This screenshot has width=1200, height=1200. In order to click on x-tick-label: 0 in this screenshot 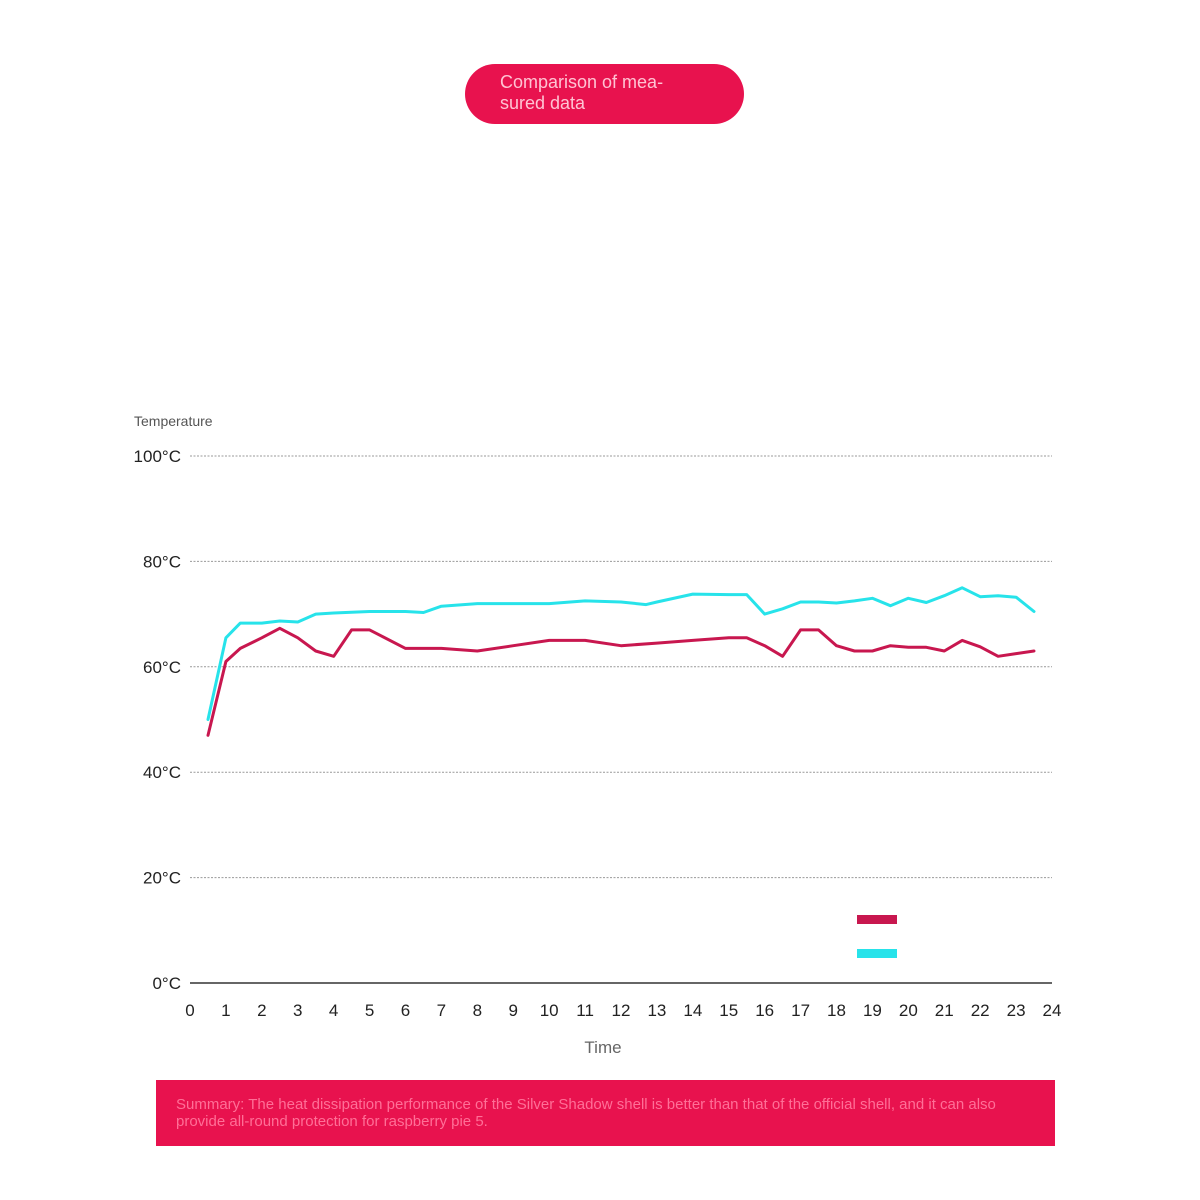, I will do `click(189, 1010)`.